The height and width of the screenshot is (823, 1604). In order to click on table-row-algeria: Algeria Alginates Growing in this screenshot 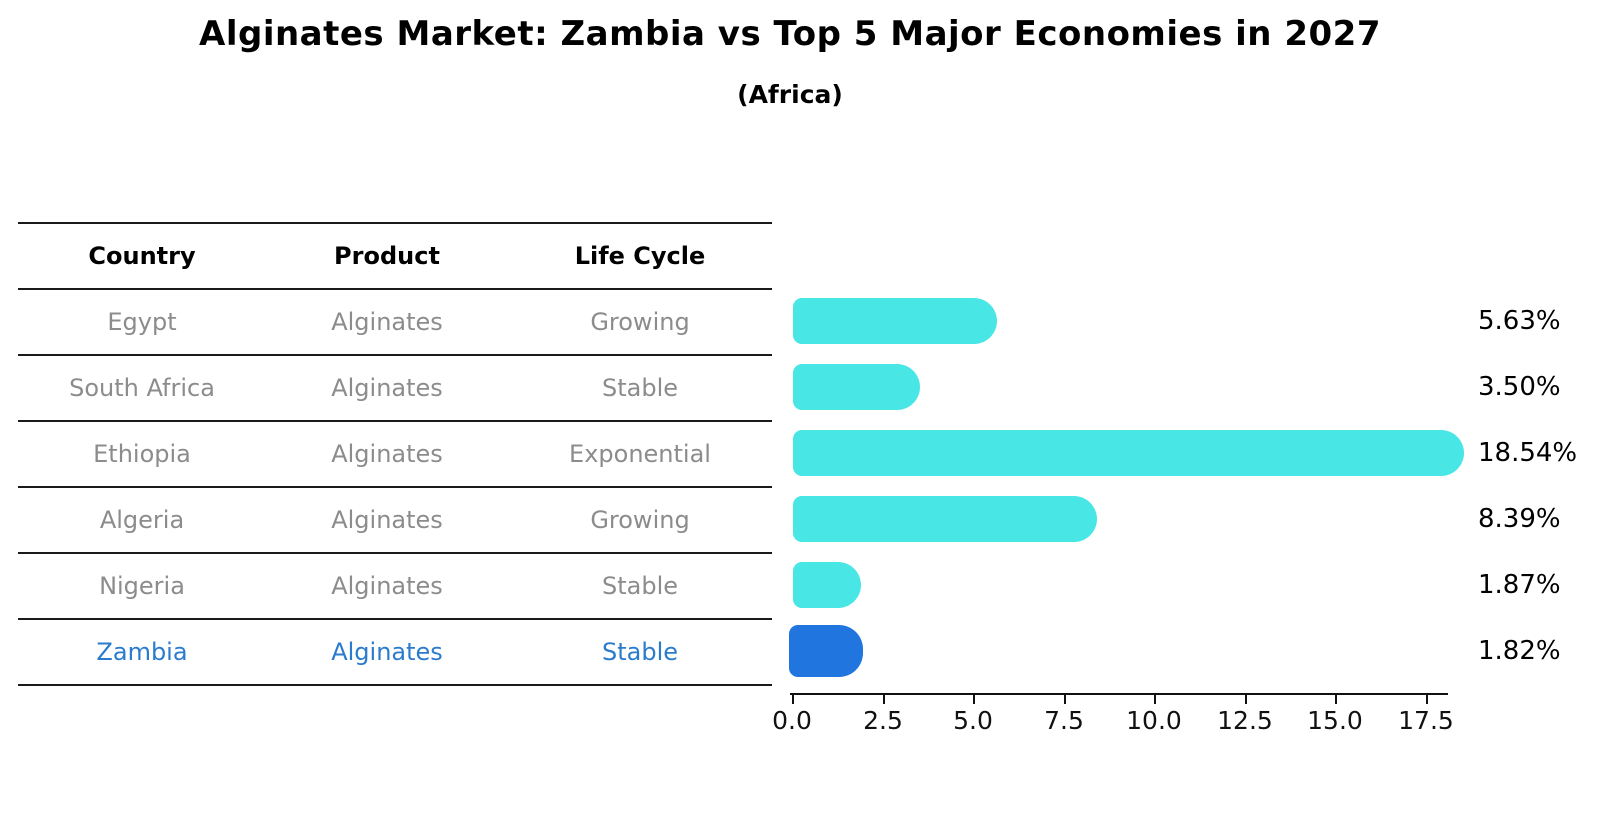, I will do `click(395, 519)`.